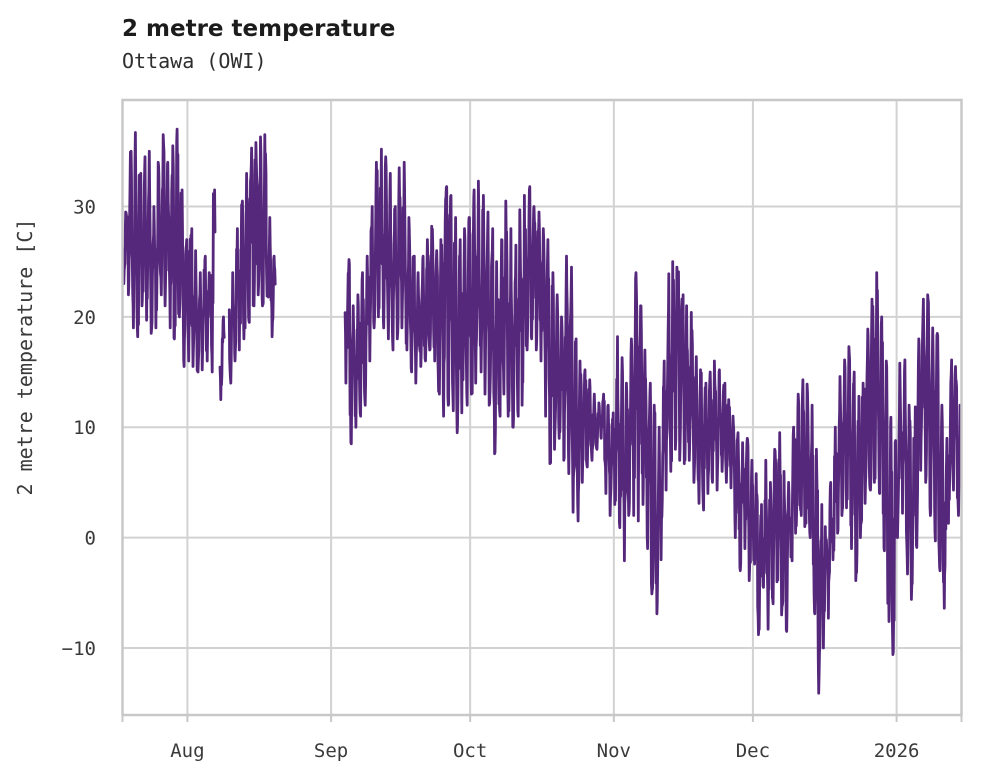 This screenshot has width=981, height=782. What do you see at coordinates (79, 649) in the screenshot?
I see `y-tick-label: −10` at bounding box center [79, 649].